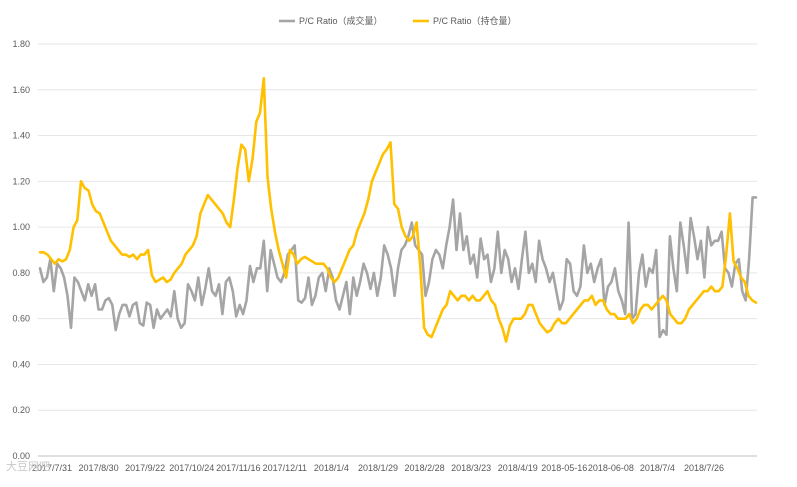  What do you see at coordinates (518, 468) in the screenshot?
I see `x-tick-label: 2018/4/19` at bounding box center [518, 468].